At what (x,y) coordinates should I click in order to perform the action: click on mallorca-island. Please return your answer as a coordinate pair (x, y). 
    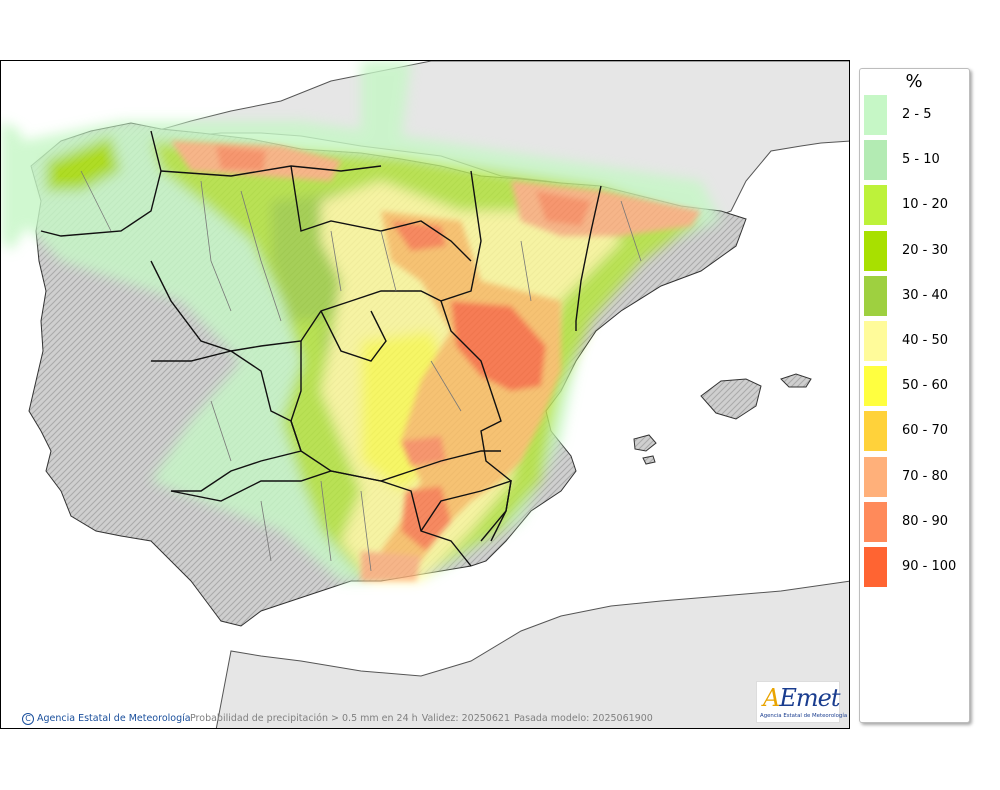
    Looking at the image, I should click on (731, 399).